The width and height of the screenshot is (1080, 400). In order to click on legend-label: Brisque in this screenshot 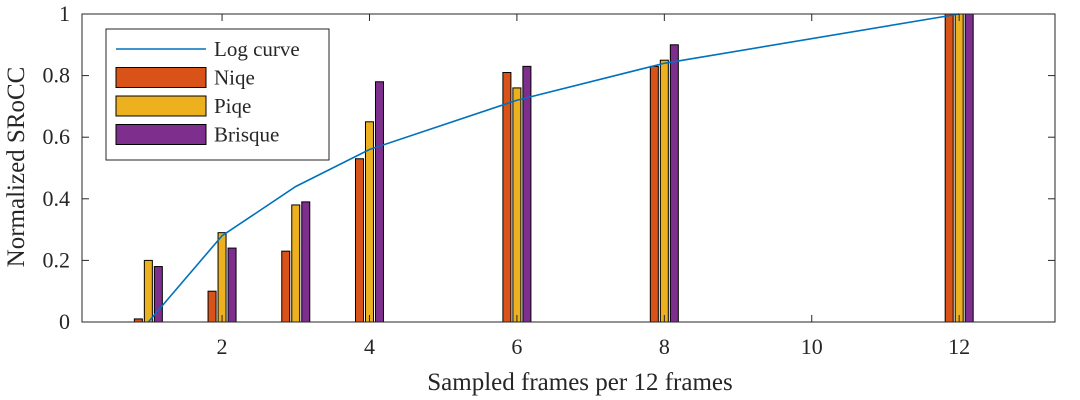, I will do `click(246, 135)`.